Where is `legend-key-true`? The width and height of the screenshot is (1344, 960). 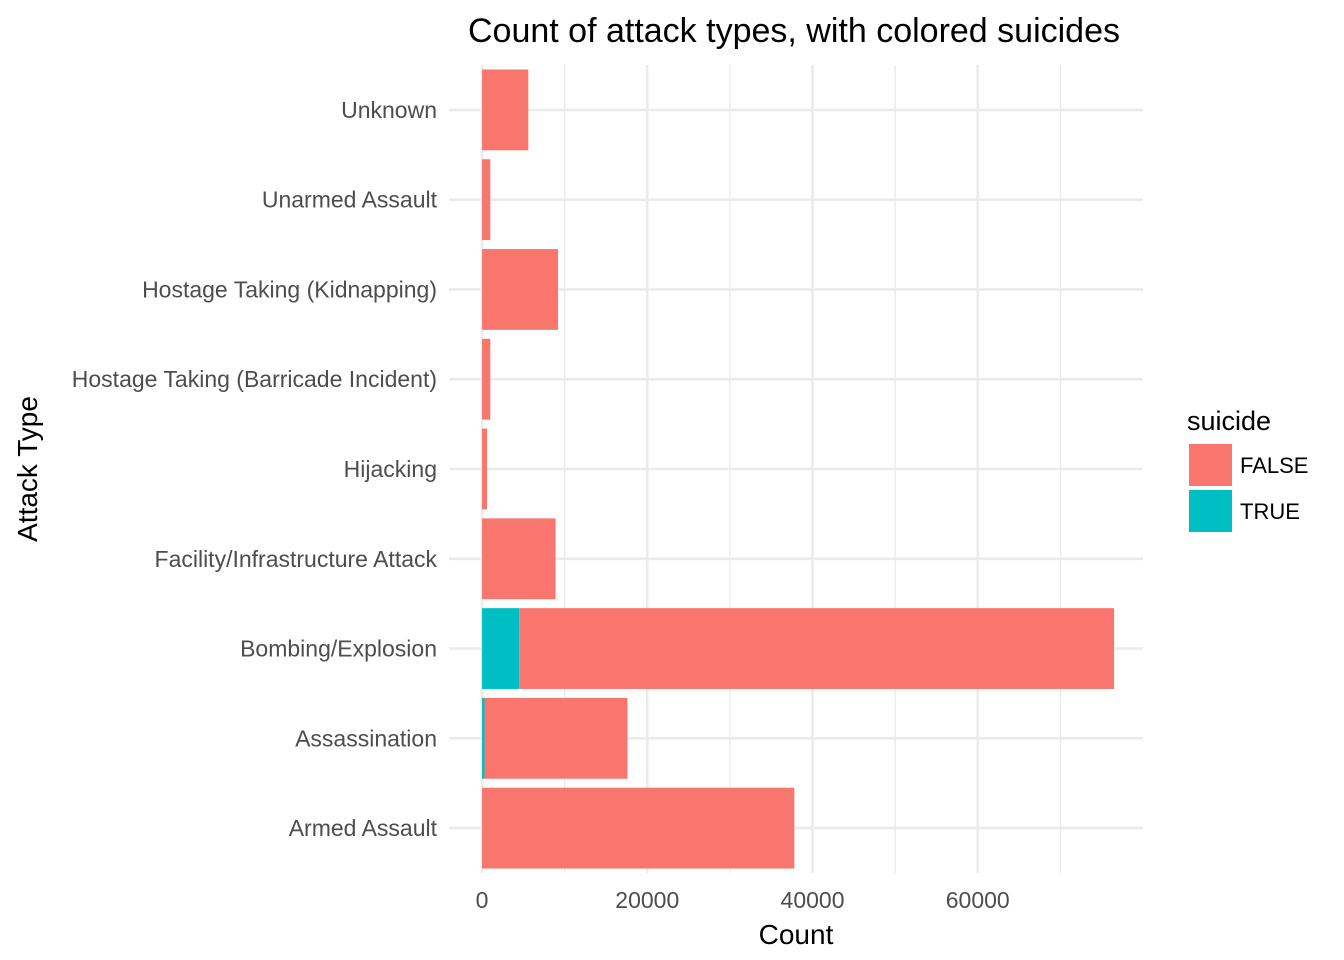
legend-key-true is located at coordinates (1210, 511).